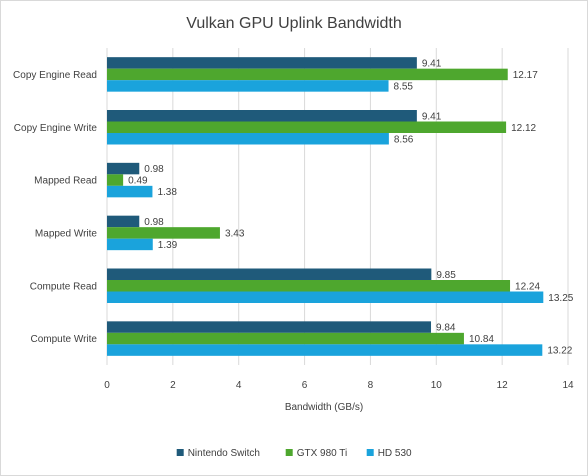 The image size is (588, 476). Describe the element at coordinates (446, 328) in the screenshot. I see `data-label: 9.84` at that location.